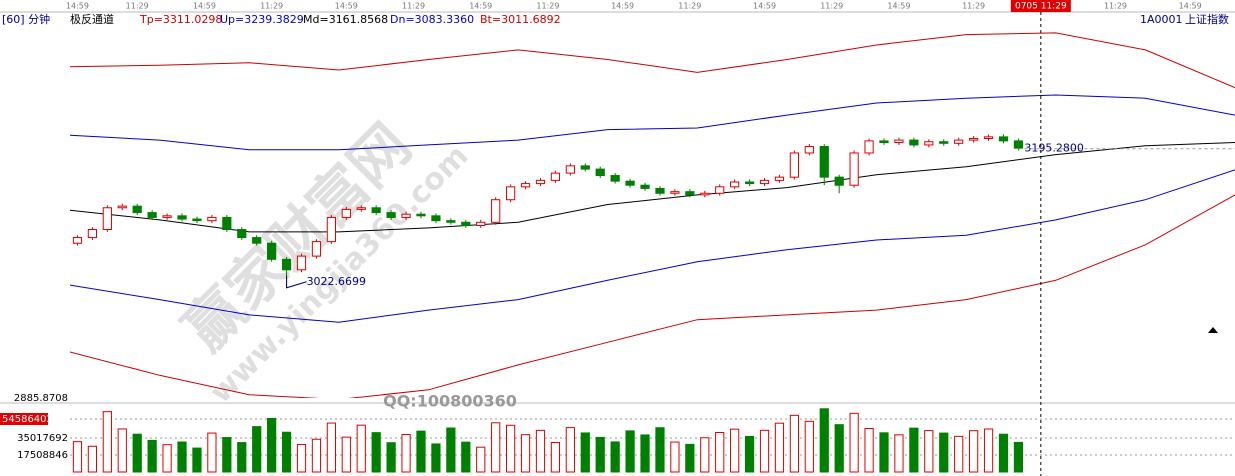 The height and width of the screenshot is (476, 1235). What do you see at coordinates (1054, 148) in the screenshot?
I see `annotation: 3195.2800` at bounding box center [1054, 148].